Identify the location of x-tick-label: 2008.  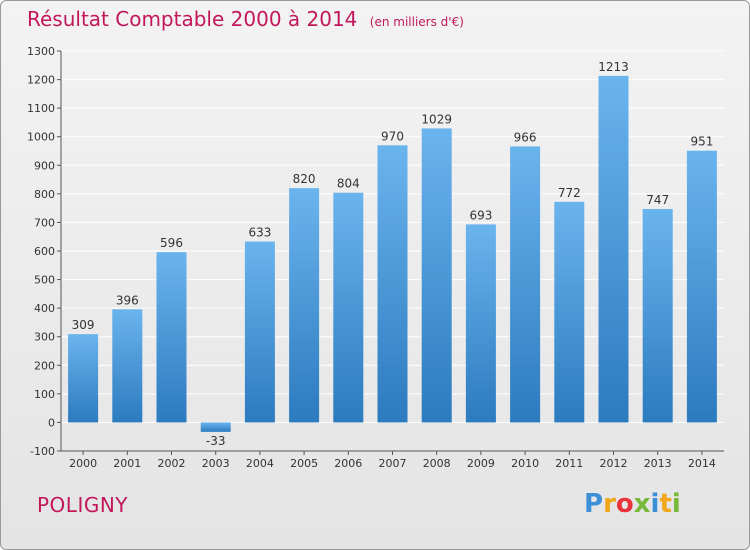
(437, 463).